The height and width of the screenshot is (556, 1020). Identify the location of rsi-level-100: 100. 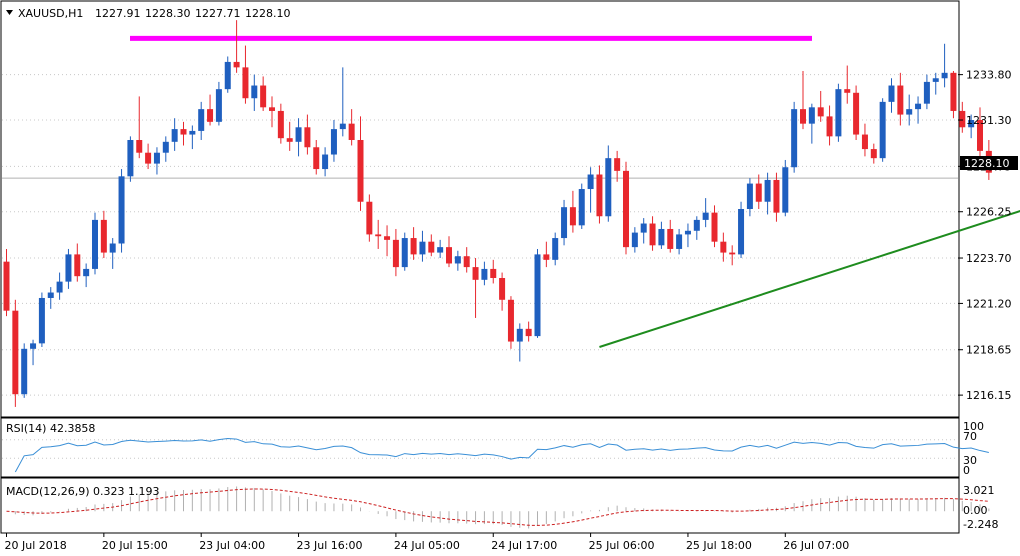
(973, 426).